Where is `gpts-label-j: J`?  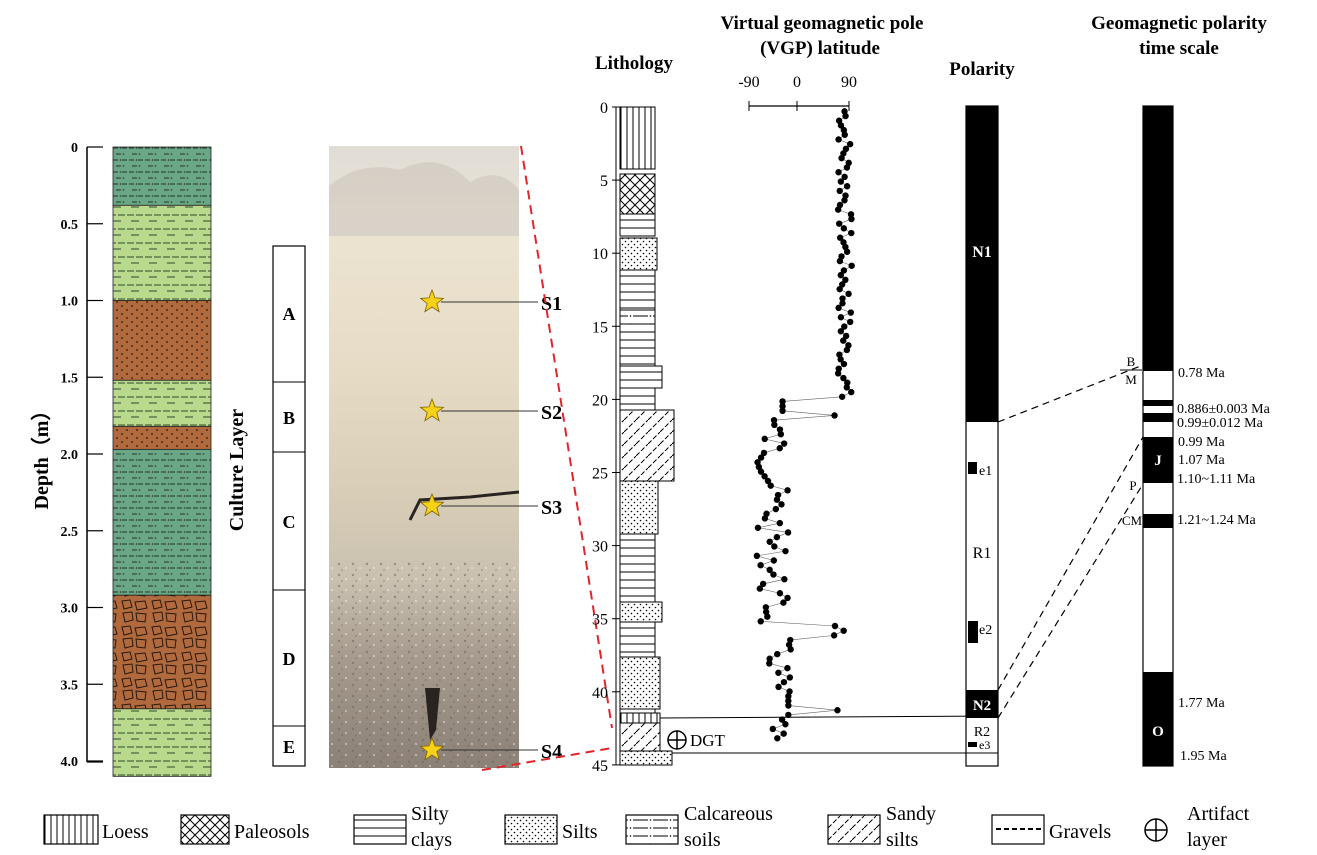
gpts-label-j: J is located at coordinates (1158, 461).